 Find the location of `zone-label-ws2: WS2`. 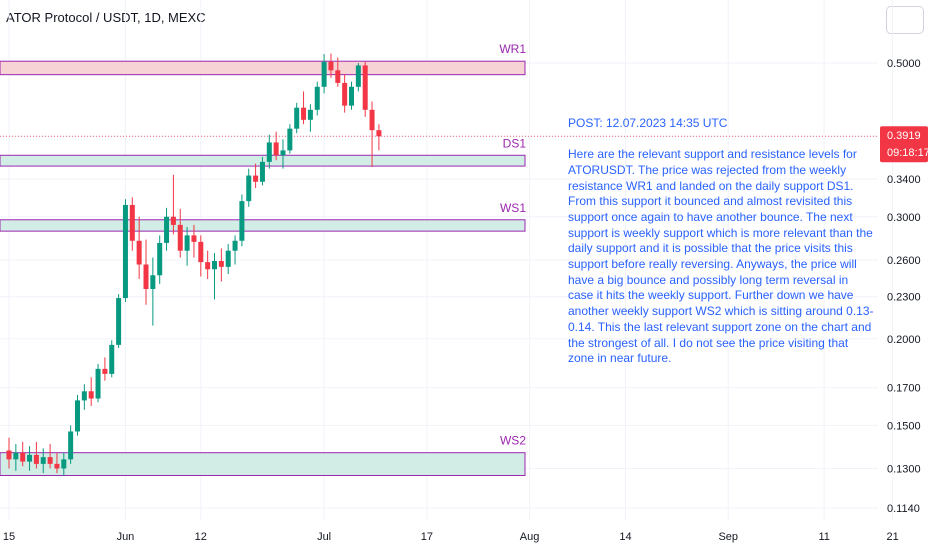

zone-label-ws2: WS2 is located at coordinates (513, 441).